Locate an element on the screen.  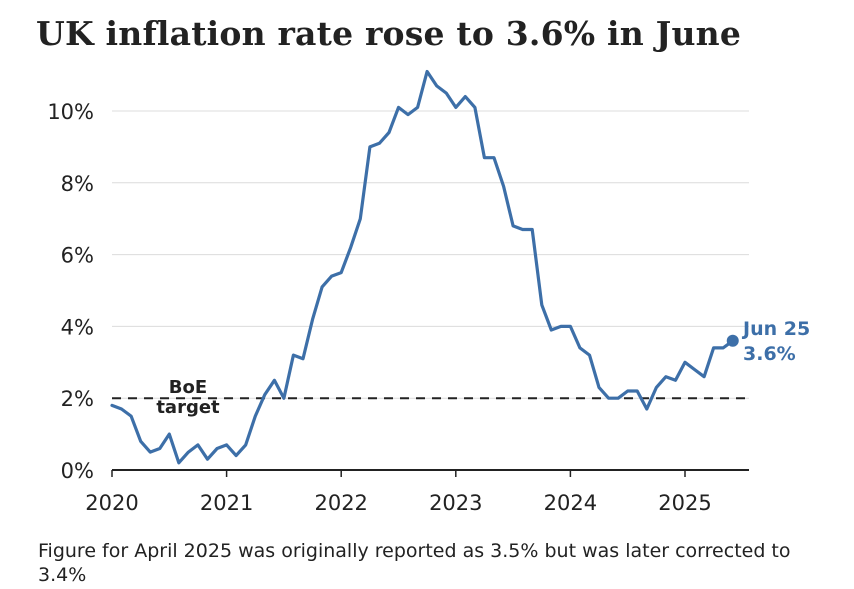
x-tick-label: 2025 is located at coordinates (684, 503).